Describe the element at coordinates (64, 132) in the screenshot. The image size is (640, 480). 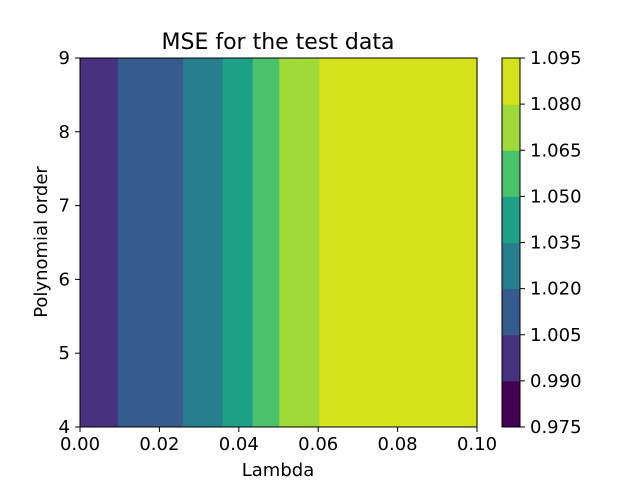
I see `y-tick-label: 8` at that location.